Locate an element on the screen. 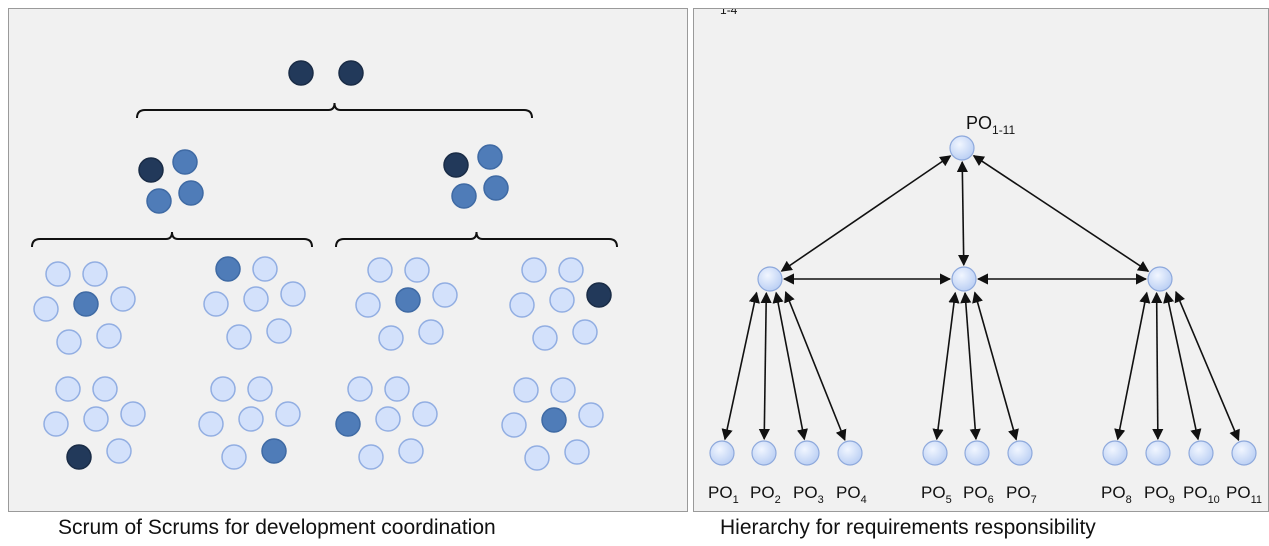  po-leaf-label: PO7 is located at coordinates (1021, 494).